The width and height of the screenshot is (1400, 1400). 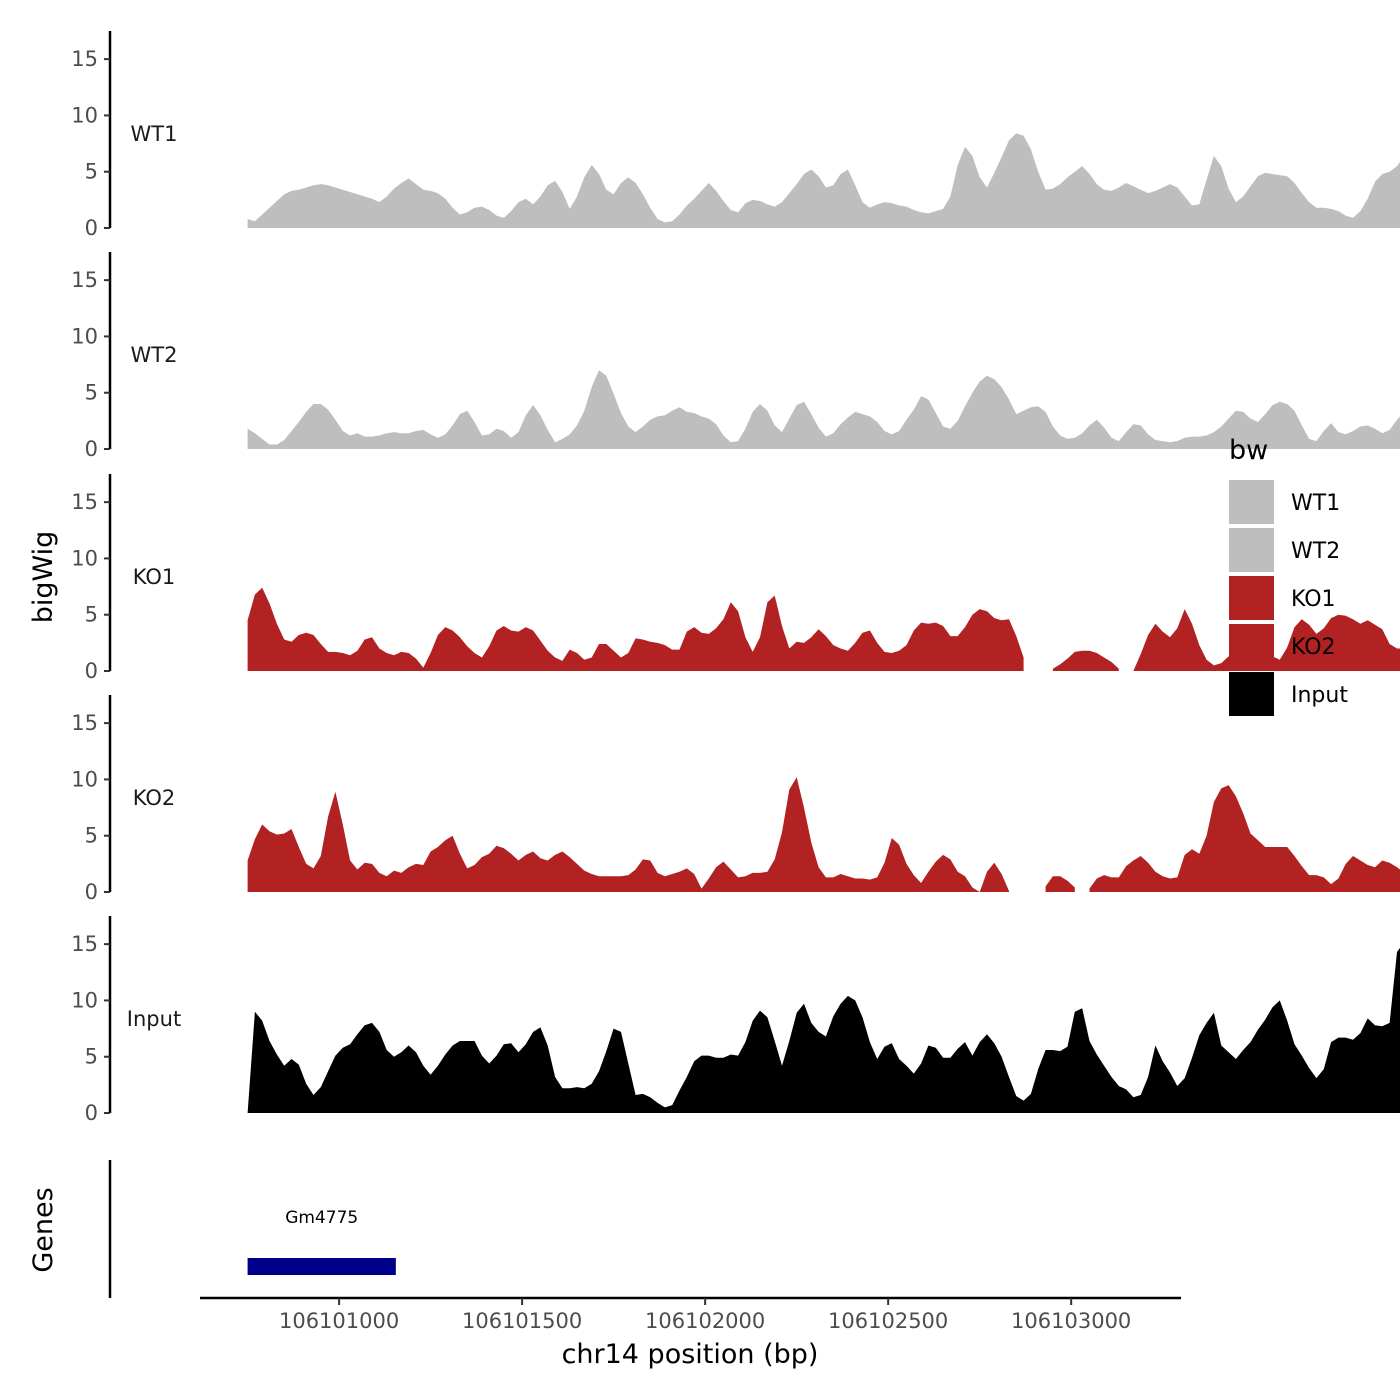 What do you see at coordinates (154, 798) in the screenshot?
I see `track-label-ko2: KO2` at bounding box center [154, 798].